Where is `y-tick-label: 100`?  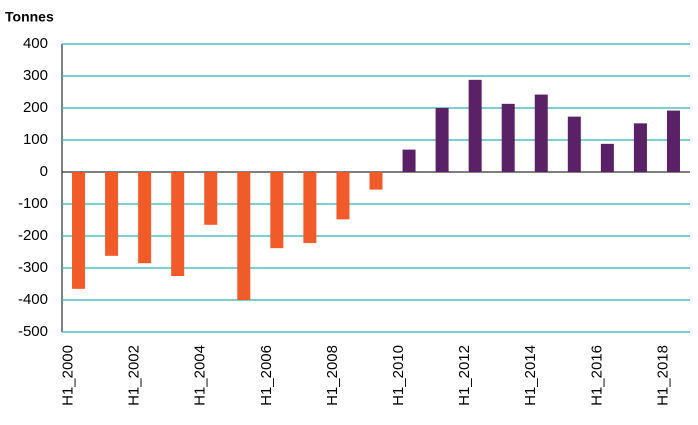 y-tick-label: 100 is located at coordinates (35, 139).